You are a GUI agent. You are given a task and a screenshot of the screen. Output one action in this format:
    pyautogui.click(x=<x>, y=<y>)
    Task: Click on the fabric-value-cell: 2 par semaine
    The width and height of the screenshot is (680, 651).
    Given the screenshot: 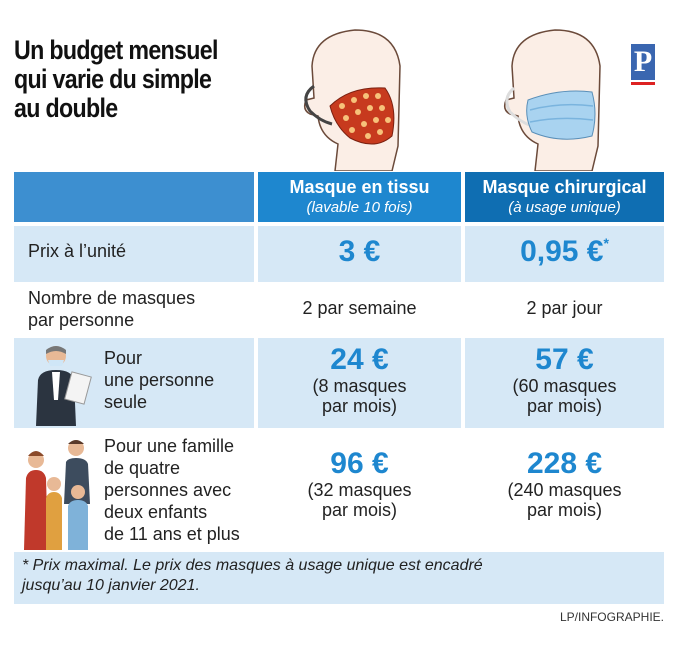 What is the action you would take?
    pyautogui.click(x=359, y=309)
    